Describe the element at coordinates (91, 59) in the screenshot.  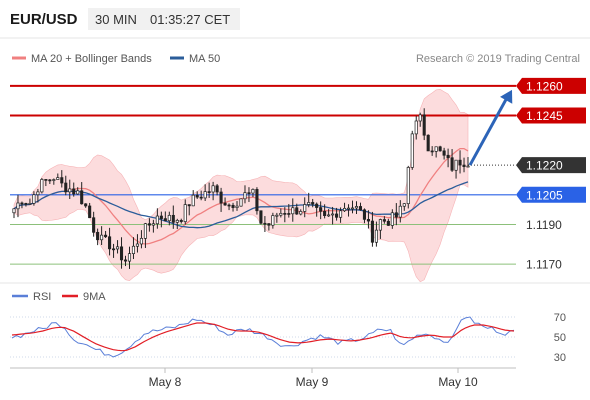
I see `ma20-legend-label: MA 20 + Bollinger Bands` at that location.